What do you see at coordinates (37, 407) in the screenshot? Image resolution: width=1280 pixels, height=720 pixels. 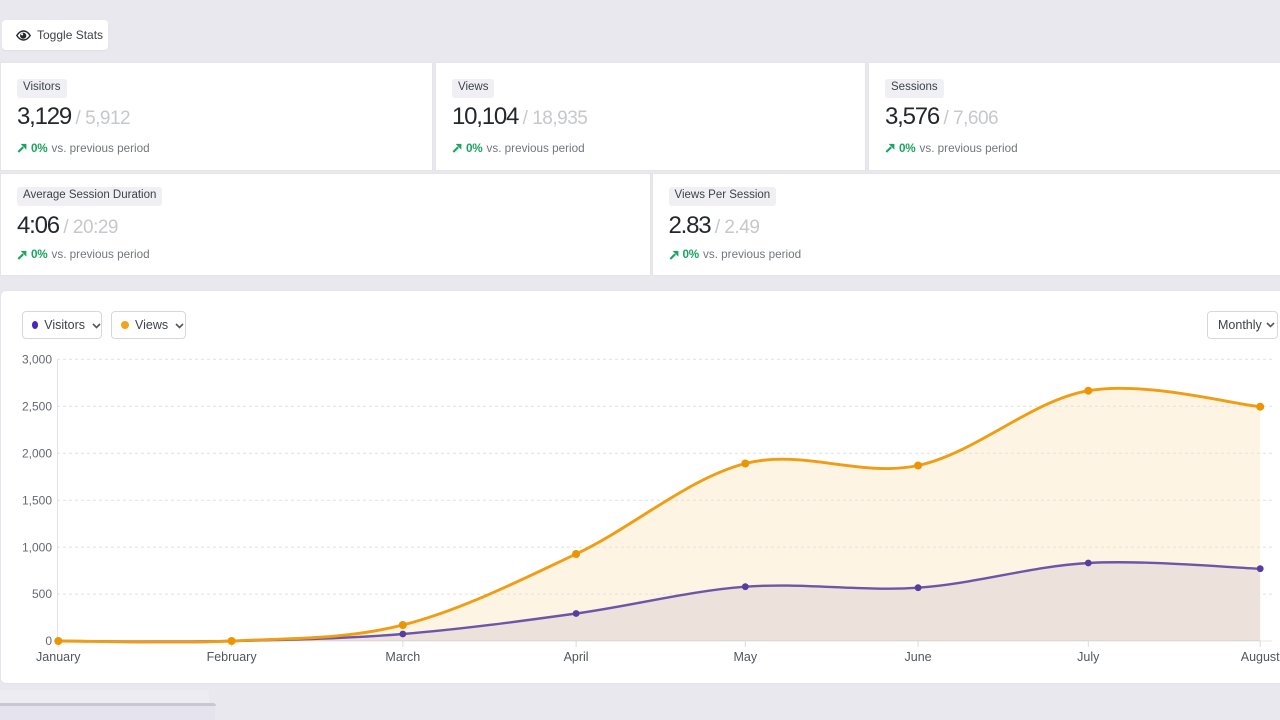 I see `svg-text: 2,500` at bounding box center [37, 407].